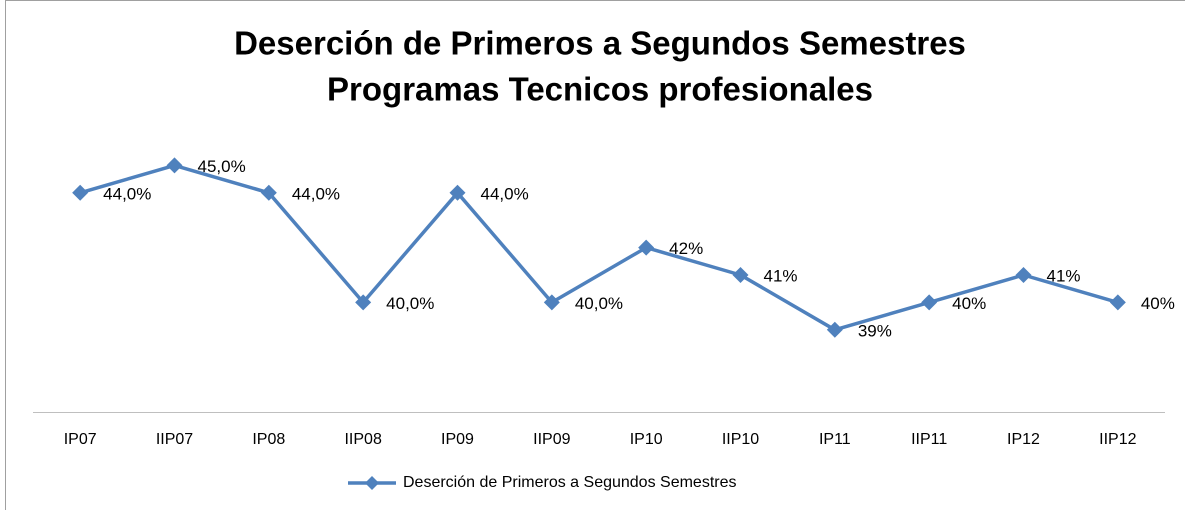 Image resolution: width=1185 pixels, height=510 pixels. Describe the element at coordinates (80, 439) in the screenshot. I see `x-tick-label: IP07` at that location.